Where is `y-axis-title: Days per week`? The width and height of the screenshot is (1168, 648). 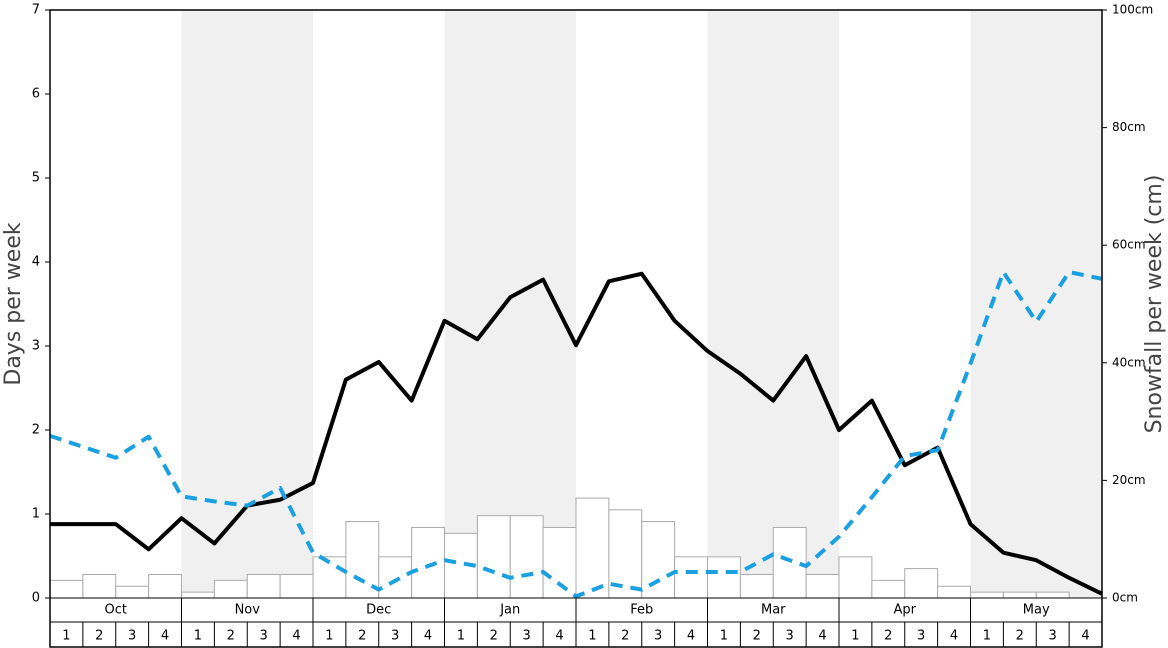
y-axis-title: Days per week is located at coordinates (13, 303).